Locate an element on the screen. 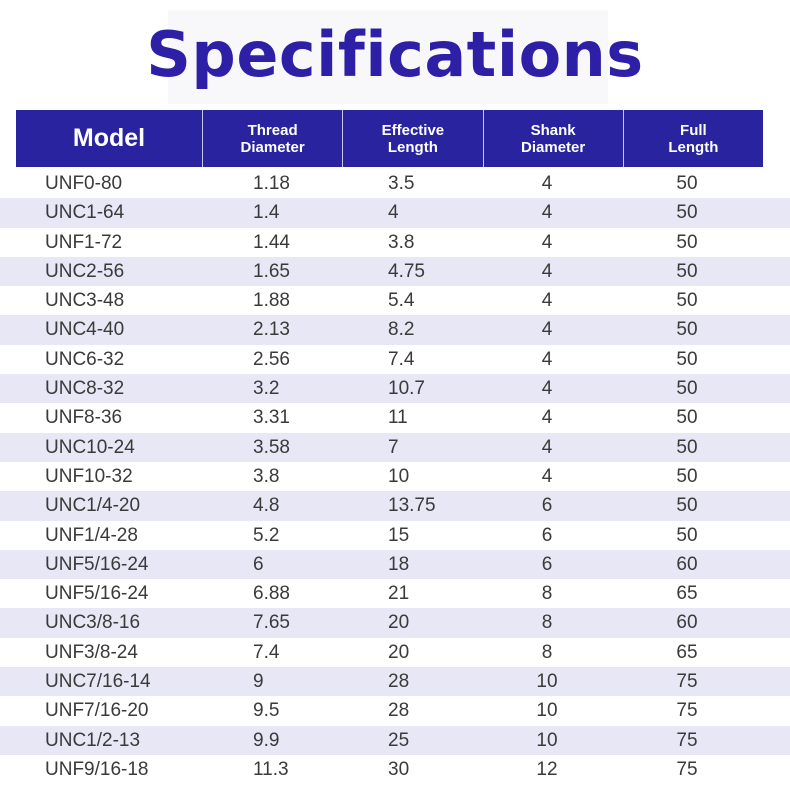 This screenshot has width=790, height=790. cell-model: UNC3/8-16 is located at coordinates (93, 623).